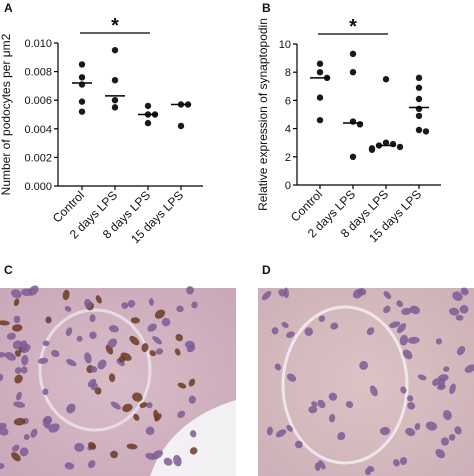 This screenshot has width=474, height=476. I want to click on y-axis-label: Number of podocytes per μm2, so click(6, 114).